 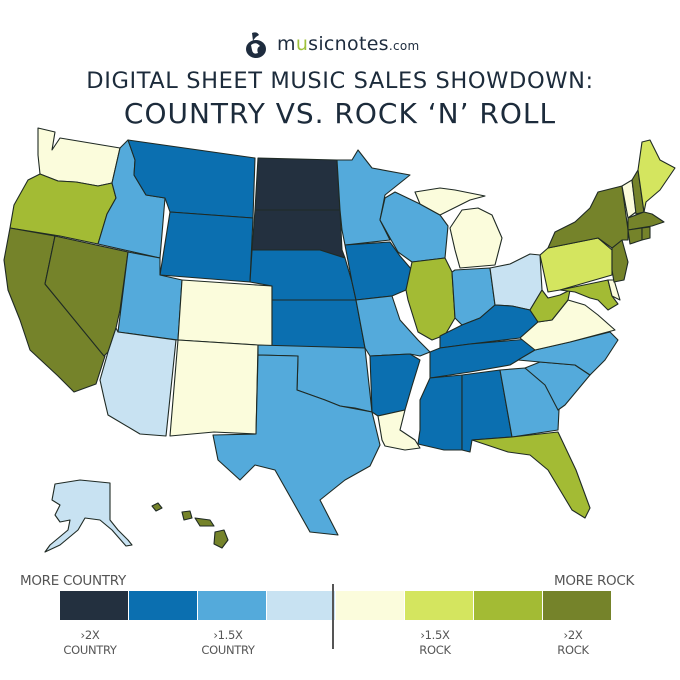 What do you see at coordinates (225, 313) in the screenshot?
I see `state-CO` at bounding box center [225, 313].